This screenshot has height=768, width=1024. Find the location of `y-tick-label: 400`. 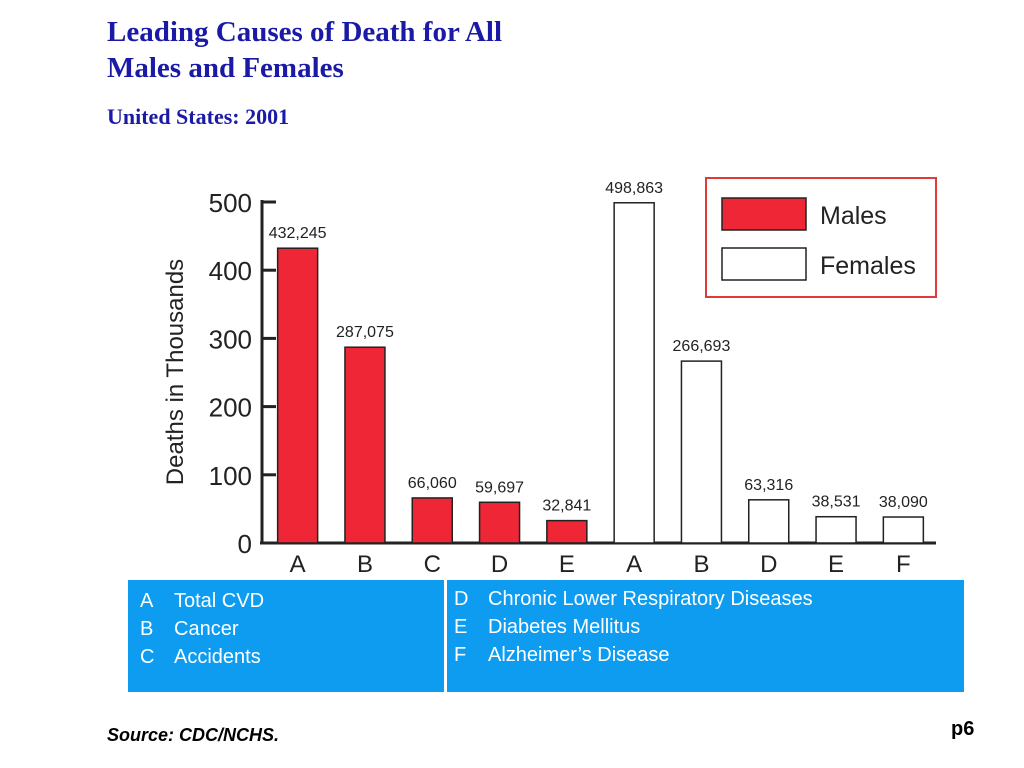

y-tick-label: 400 is located at coordinates (230, 271).